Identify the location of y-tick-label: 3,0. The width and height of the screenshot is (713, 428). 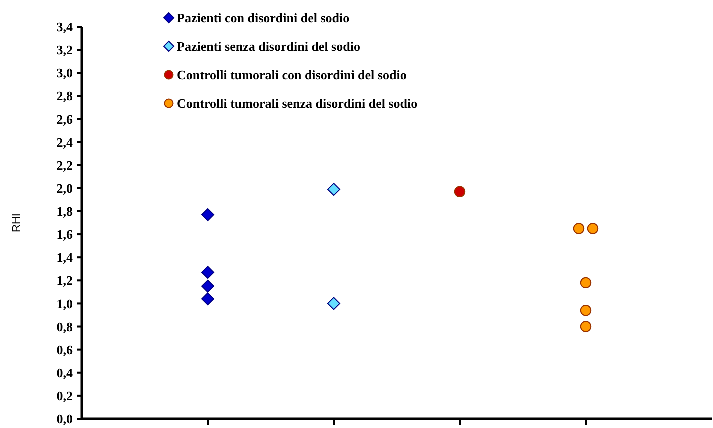
(64, 73).